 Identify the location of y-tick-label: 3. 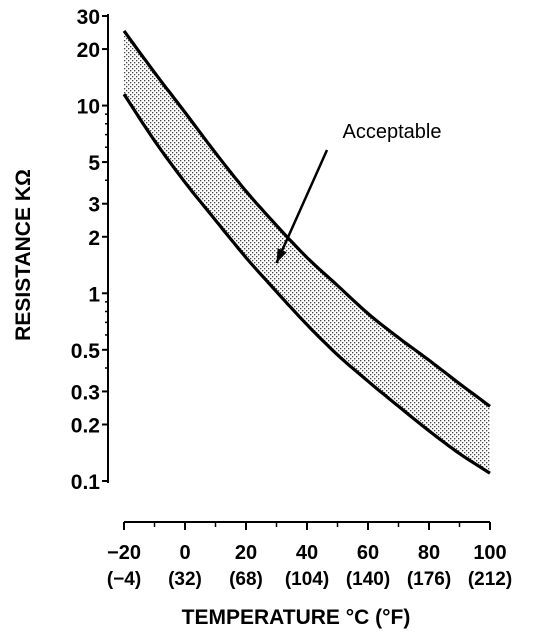
(94, 205).